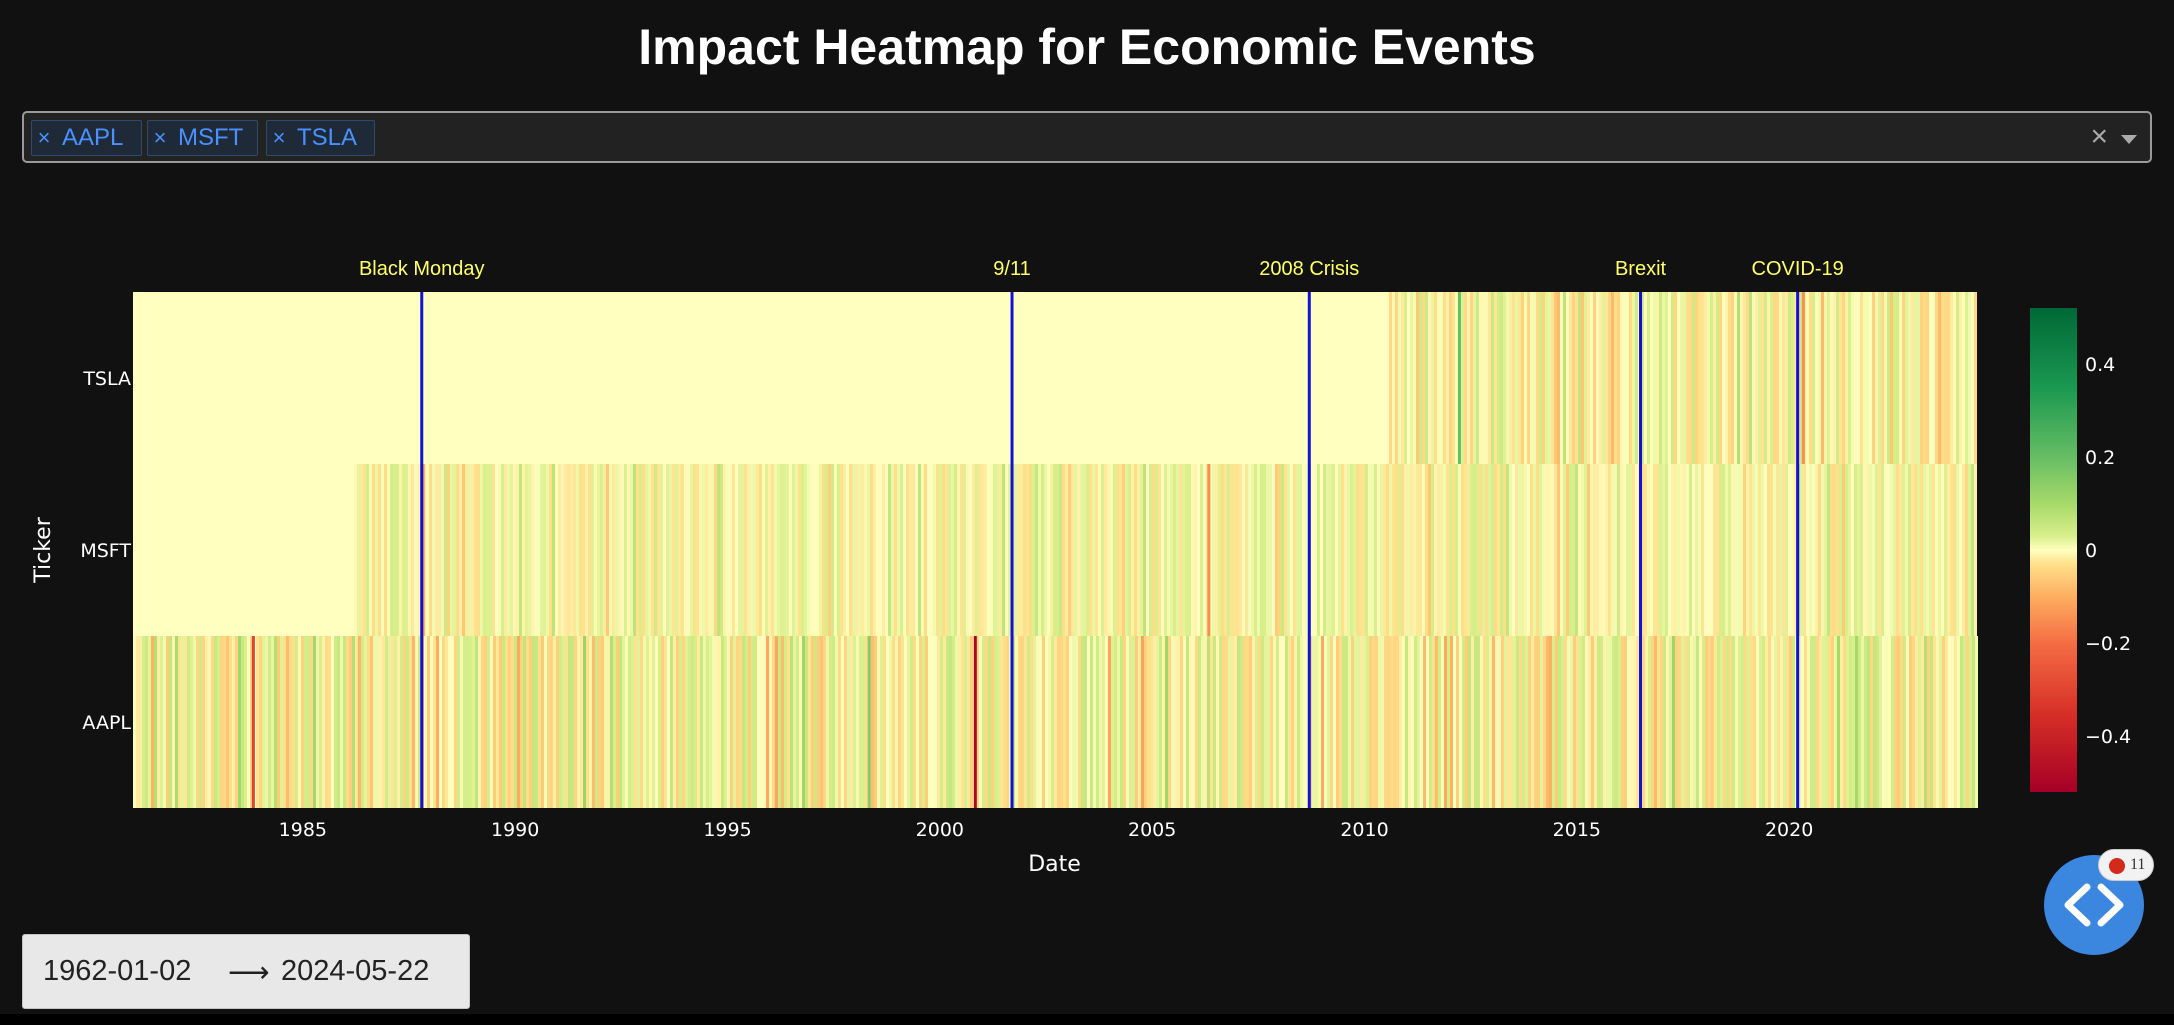 This screenshot has width=2174, height=1025. I want to click on dropdown-arrow-icon, so click(2129, 139).